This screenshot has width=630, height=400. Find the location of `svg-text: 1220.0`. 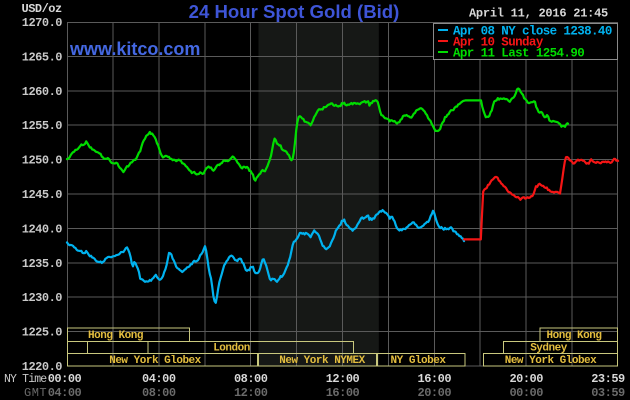

svg-text: 1220.0 is located at coordinates (42, 367).